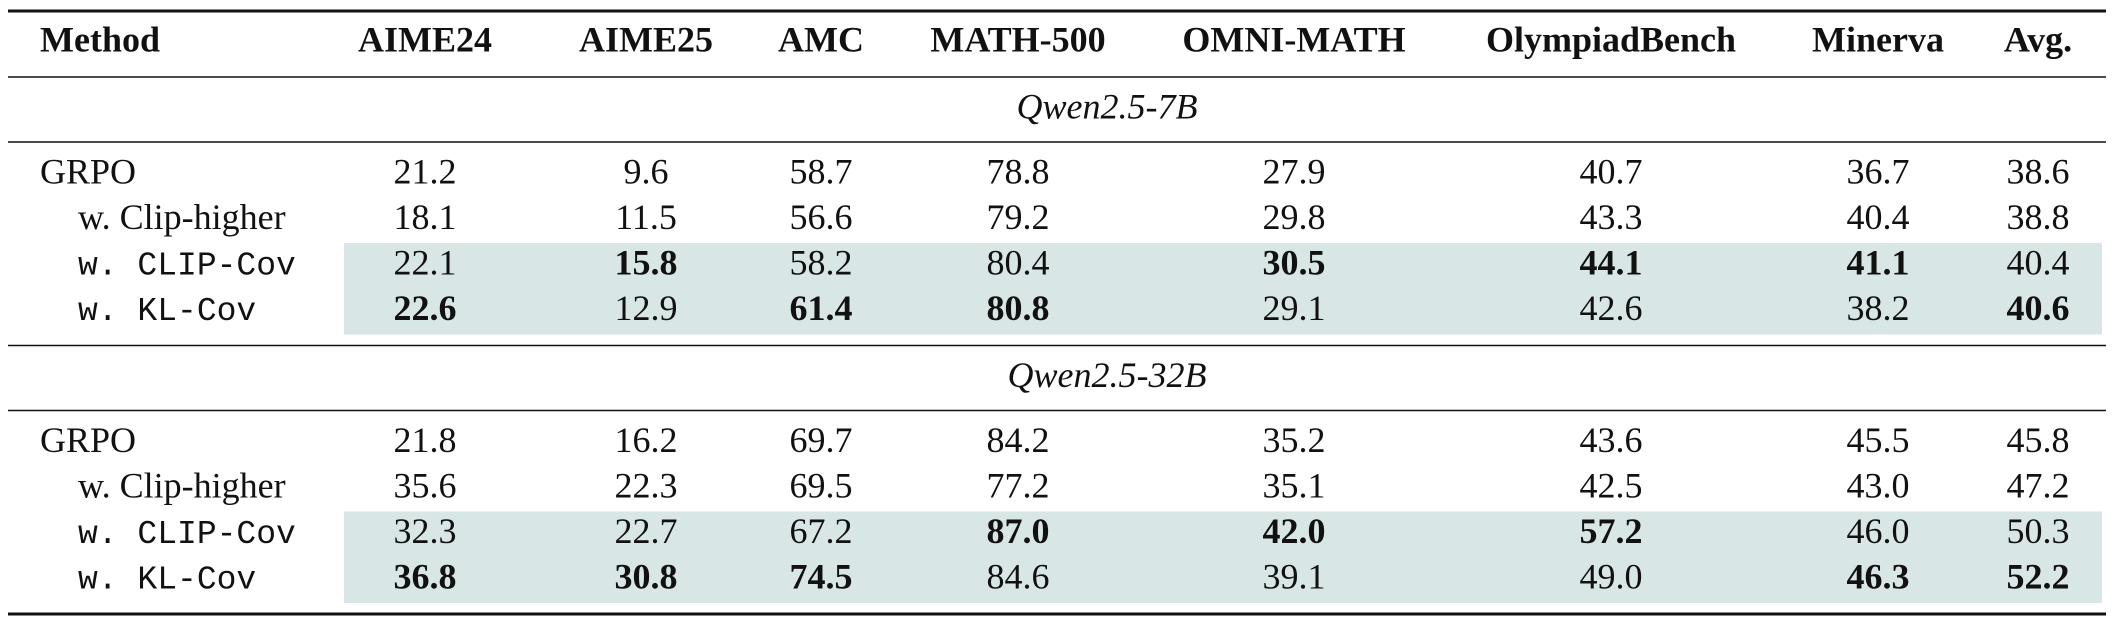 Image resolution: width=2114 pixels, height=628 pixels. Describe the element at coordinates (1878, 440) in the screenshot. I see `score: 45.5` at that location.